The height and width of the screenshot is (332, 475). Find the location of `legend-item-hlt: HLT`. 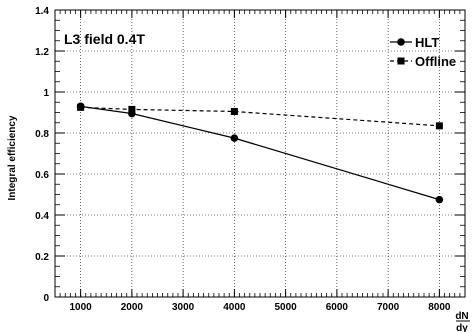

legend-item-hlt: HLT is located at coordinates (414, 42).